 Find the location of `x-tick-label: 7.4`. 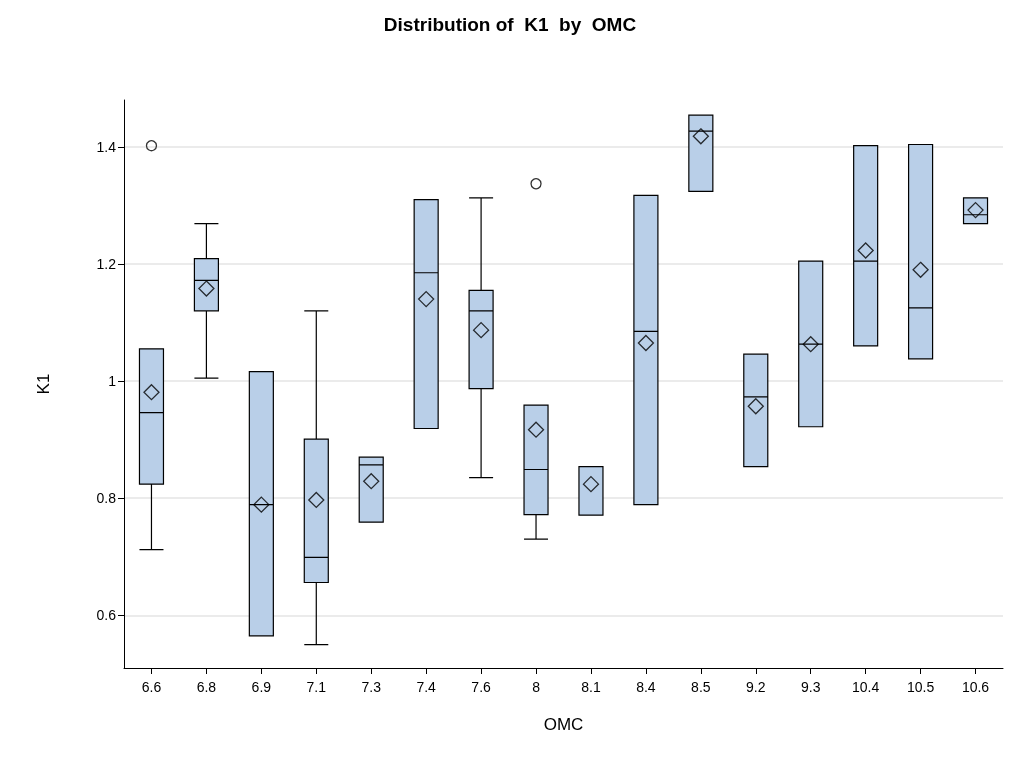

x-tick-label: 7.4 is located at coordinates (426, 687).